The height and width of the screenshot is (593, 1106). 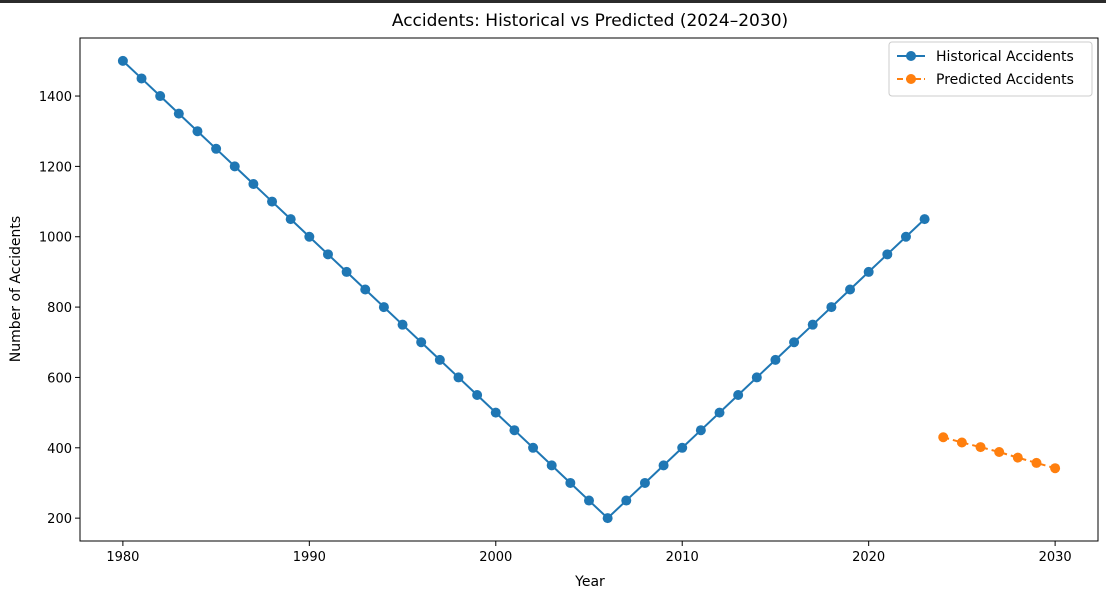 I want to click on legend-label-predicted: Predicted Accidents, so click(x=1005, y=80).